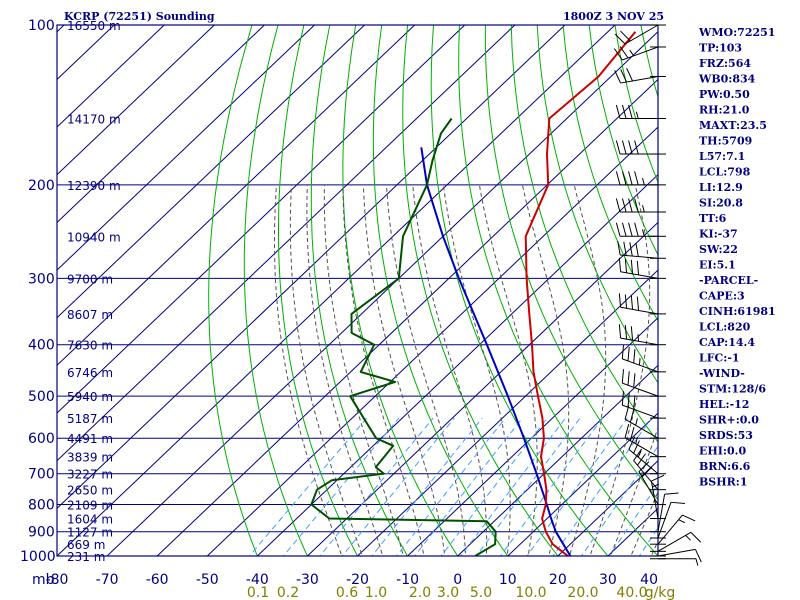  What do you see at coordinates (90, 346) in the screenshot?
I see `height-label: 7630 m` at bounding box center [90, 346].